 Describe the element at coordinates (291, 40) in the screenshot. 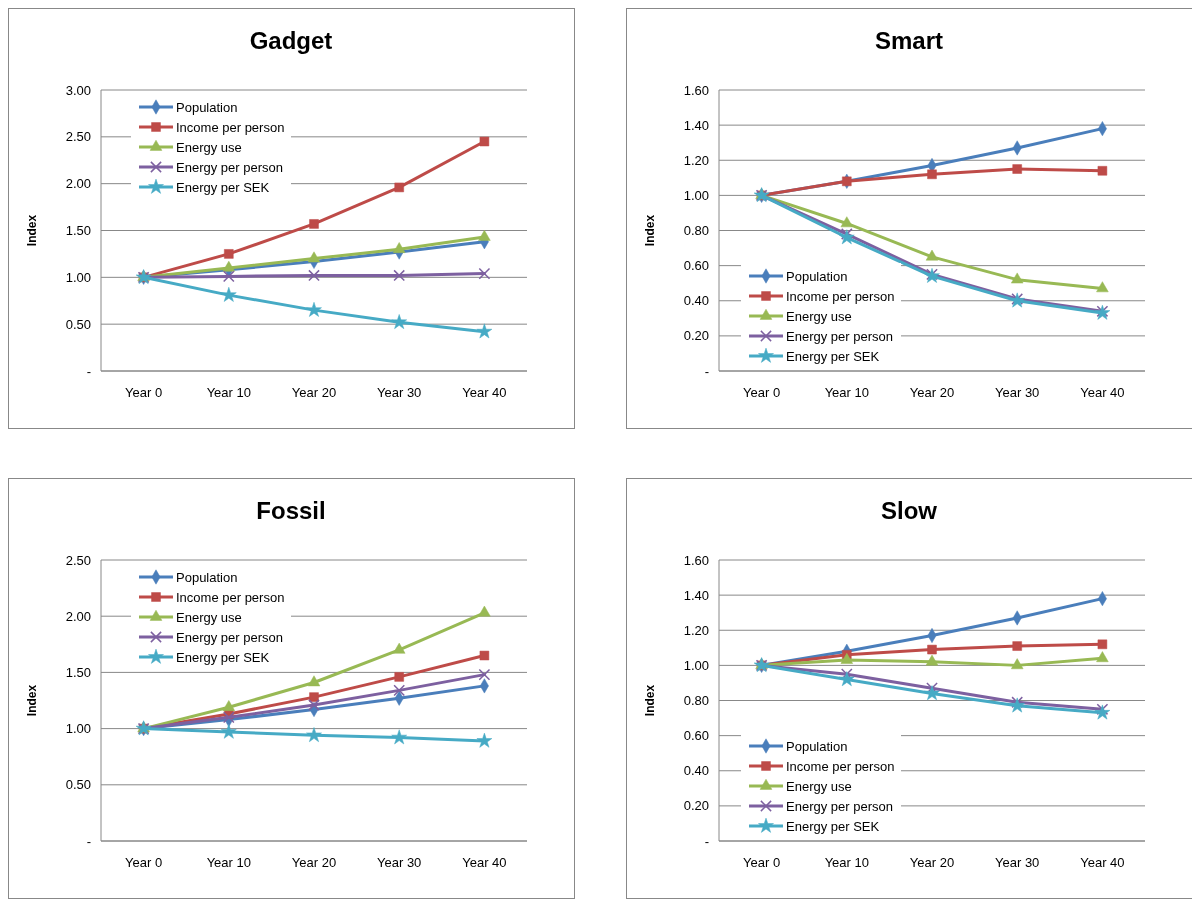

I see `chart-title: Gadget` at that location.